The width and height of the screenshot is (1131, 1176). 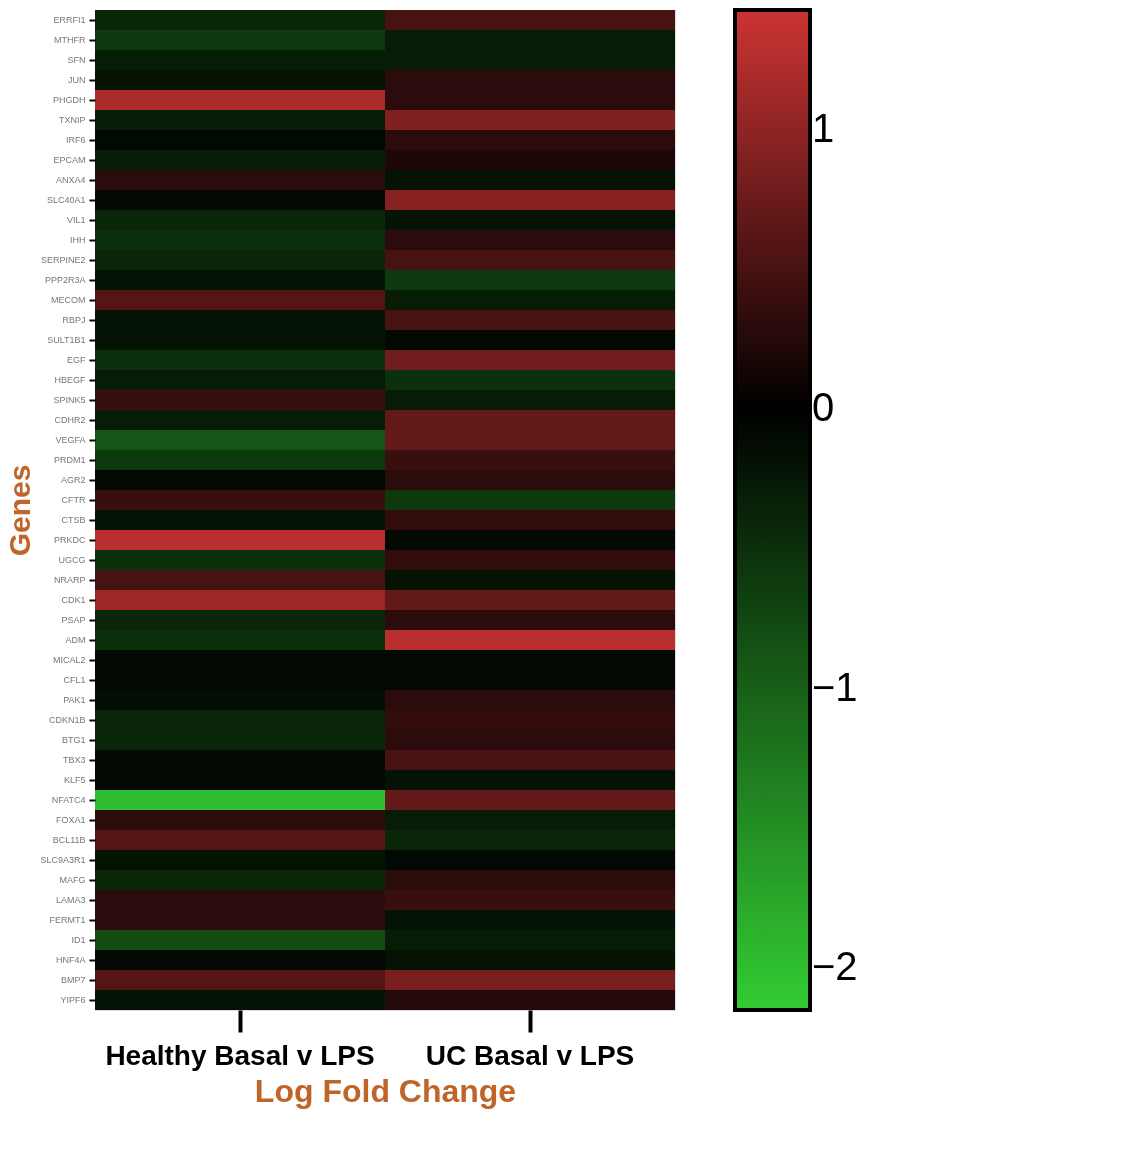 I want to click on y-tick-label: MTHFR, so click(x=70, y=40).